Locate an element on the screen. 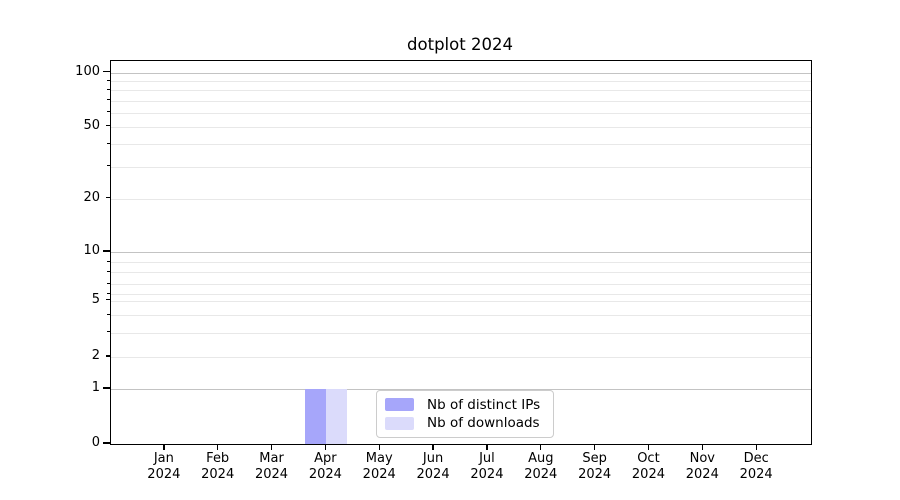 Image resolution: width=900 pixels, height=500 pixels. legend-row-downloads: Nb of downloads is located at coordinates (465, 423).